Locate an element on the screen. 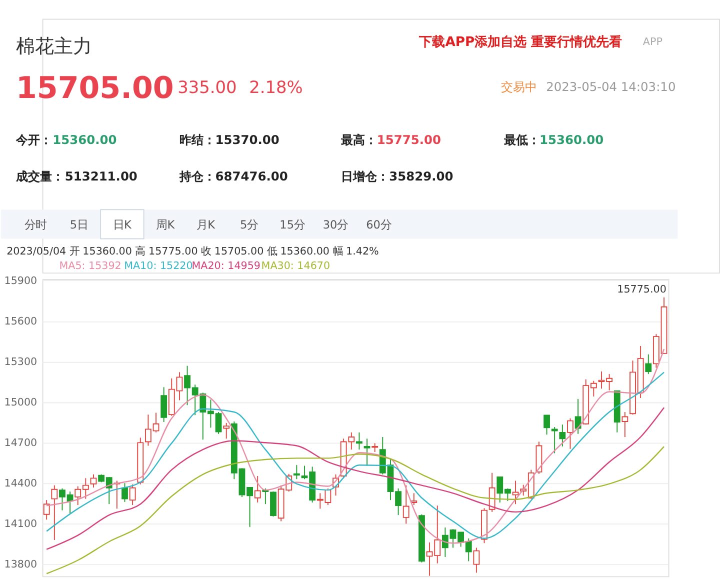 This screenshot has width=720, height=588. text: 513211.00 is located at coordinates (101, 176).